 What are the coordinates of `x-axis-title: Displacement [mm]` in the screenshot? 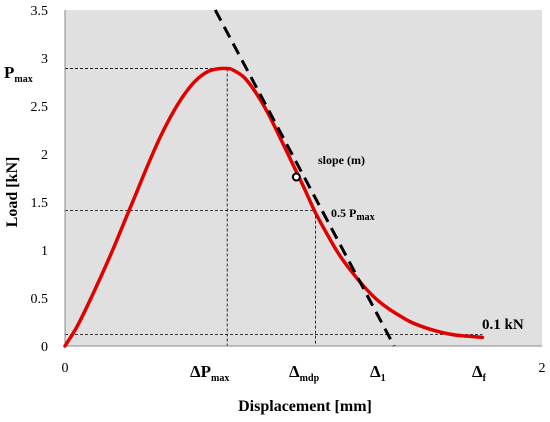 It's located at (305, 406).